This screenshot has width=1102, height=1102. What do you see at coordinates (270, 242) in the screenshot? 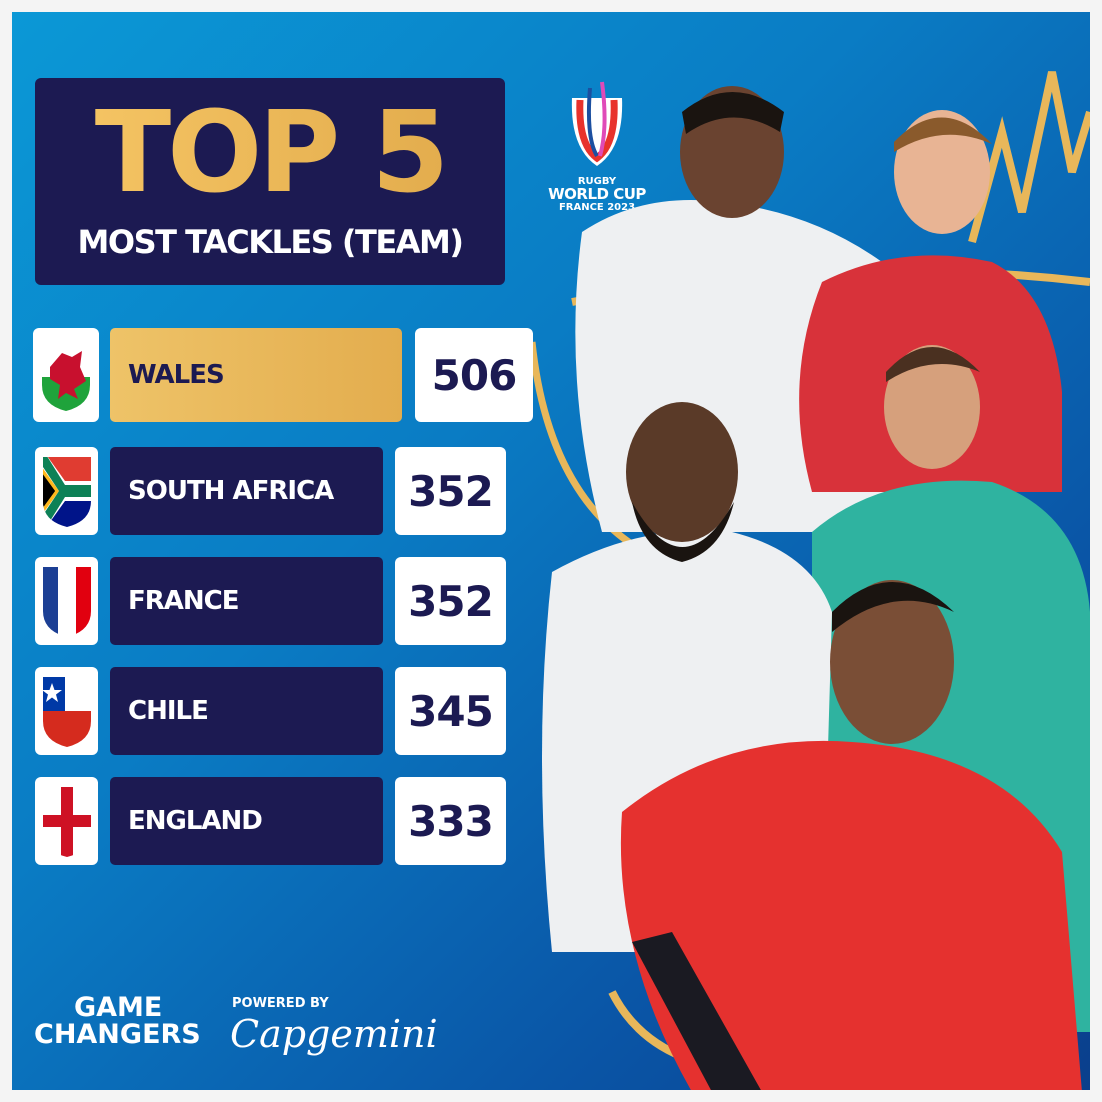
I see `page-subtitle: MOST TACKLES (TEAM)` at bounding box center [270, 242].